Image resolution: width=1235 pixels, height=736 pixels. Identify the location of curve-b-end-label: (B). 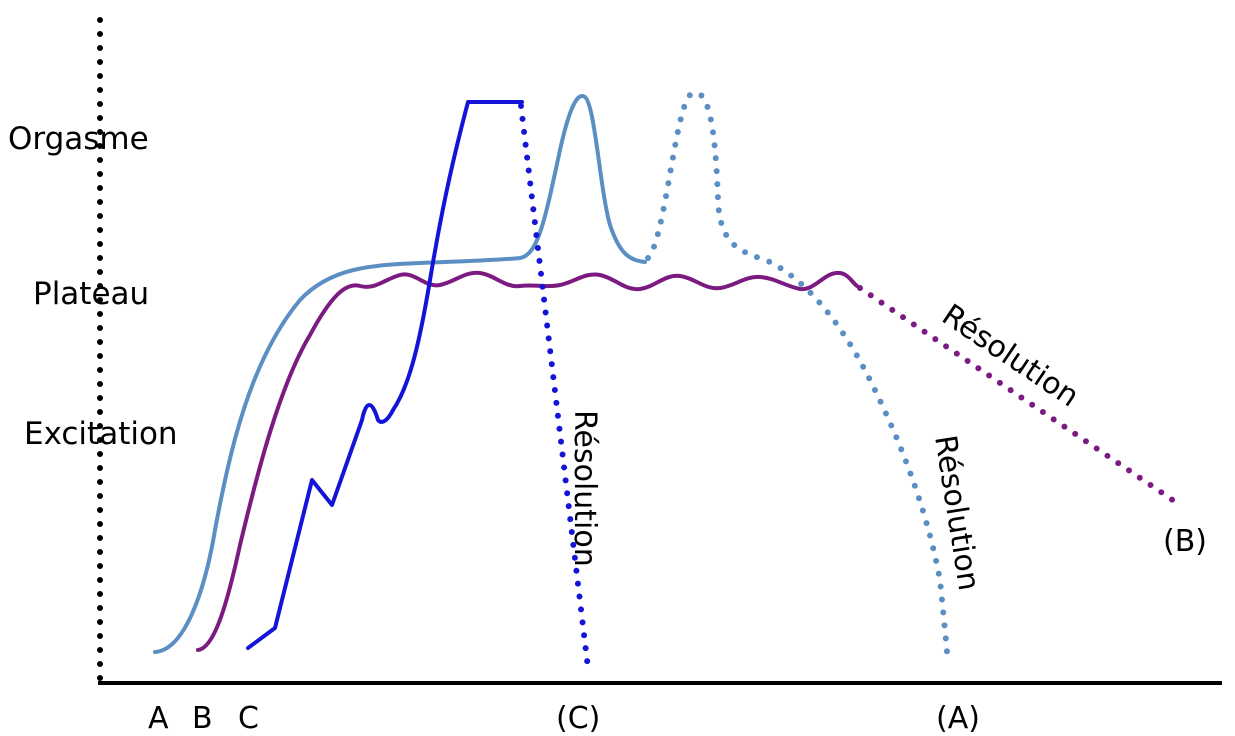
(1185, 541).